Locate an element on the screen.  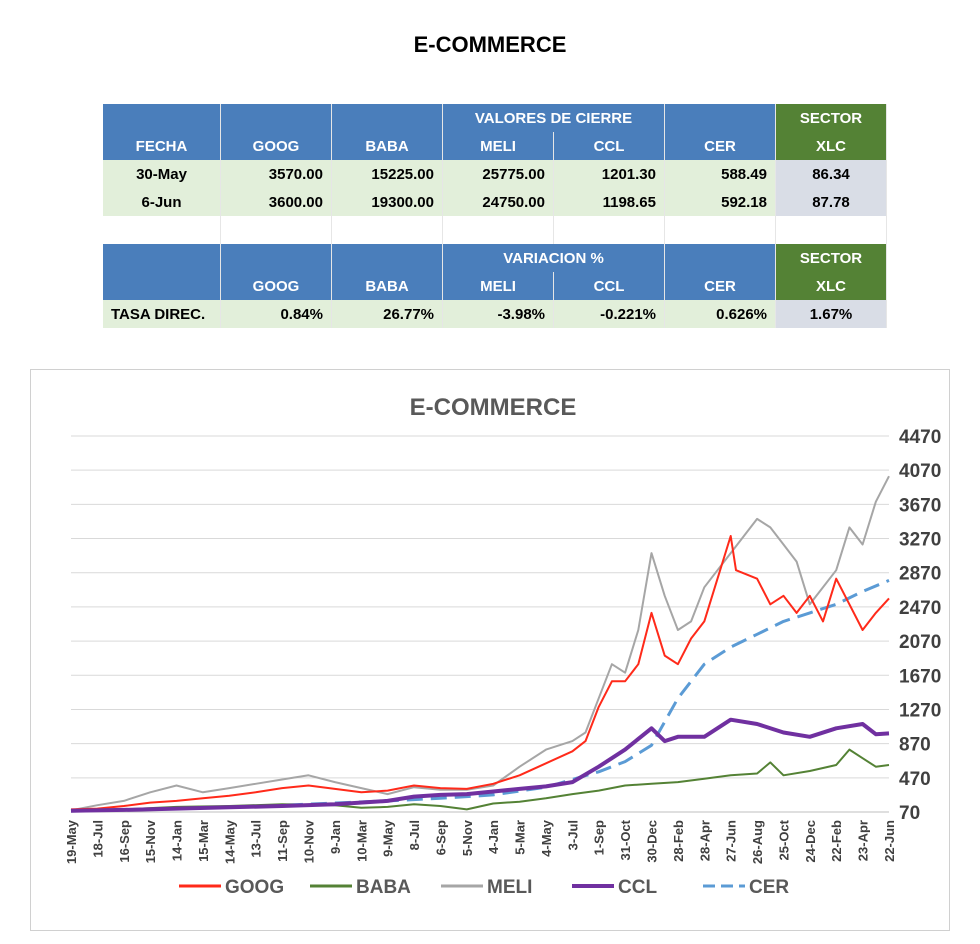
x-tick-label: 4-Jan is located at coordinates (493, 837).